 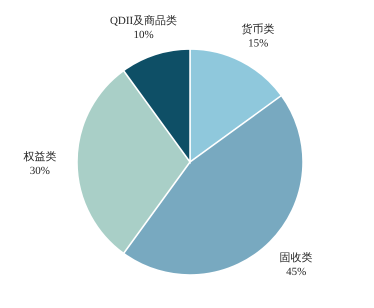 What do you see at coordinates (144, 35) in the screenshot?
I see `data-label: 10%` at bounding box center [144, 35].